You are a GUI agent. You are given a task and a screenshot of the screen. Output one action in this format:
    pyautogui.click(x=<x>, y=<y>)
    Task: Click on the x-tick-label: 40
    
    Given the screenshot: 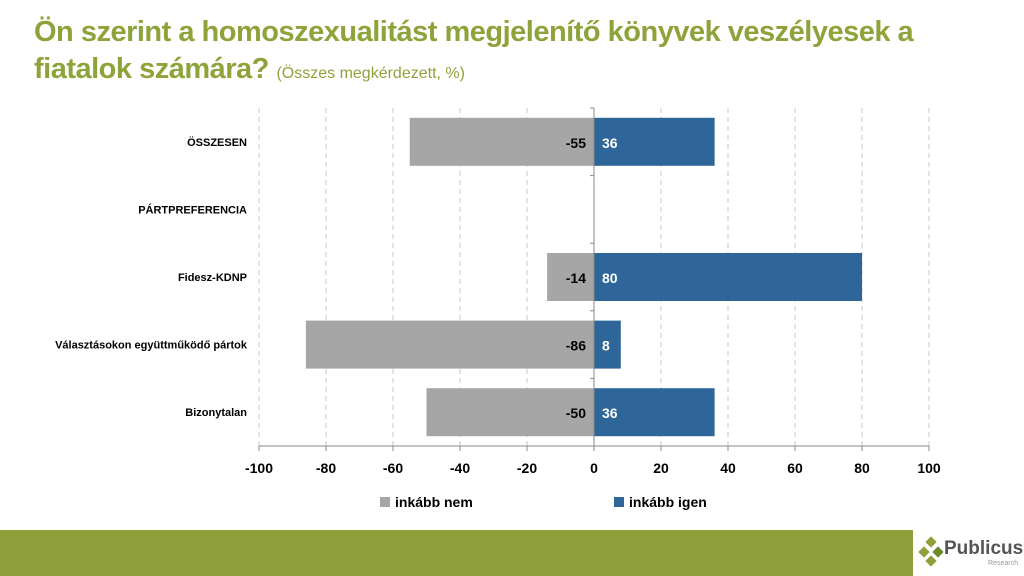 What is the action you would take?
    pyautogui.click(x=728, y=468)
    